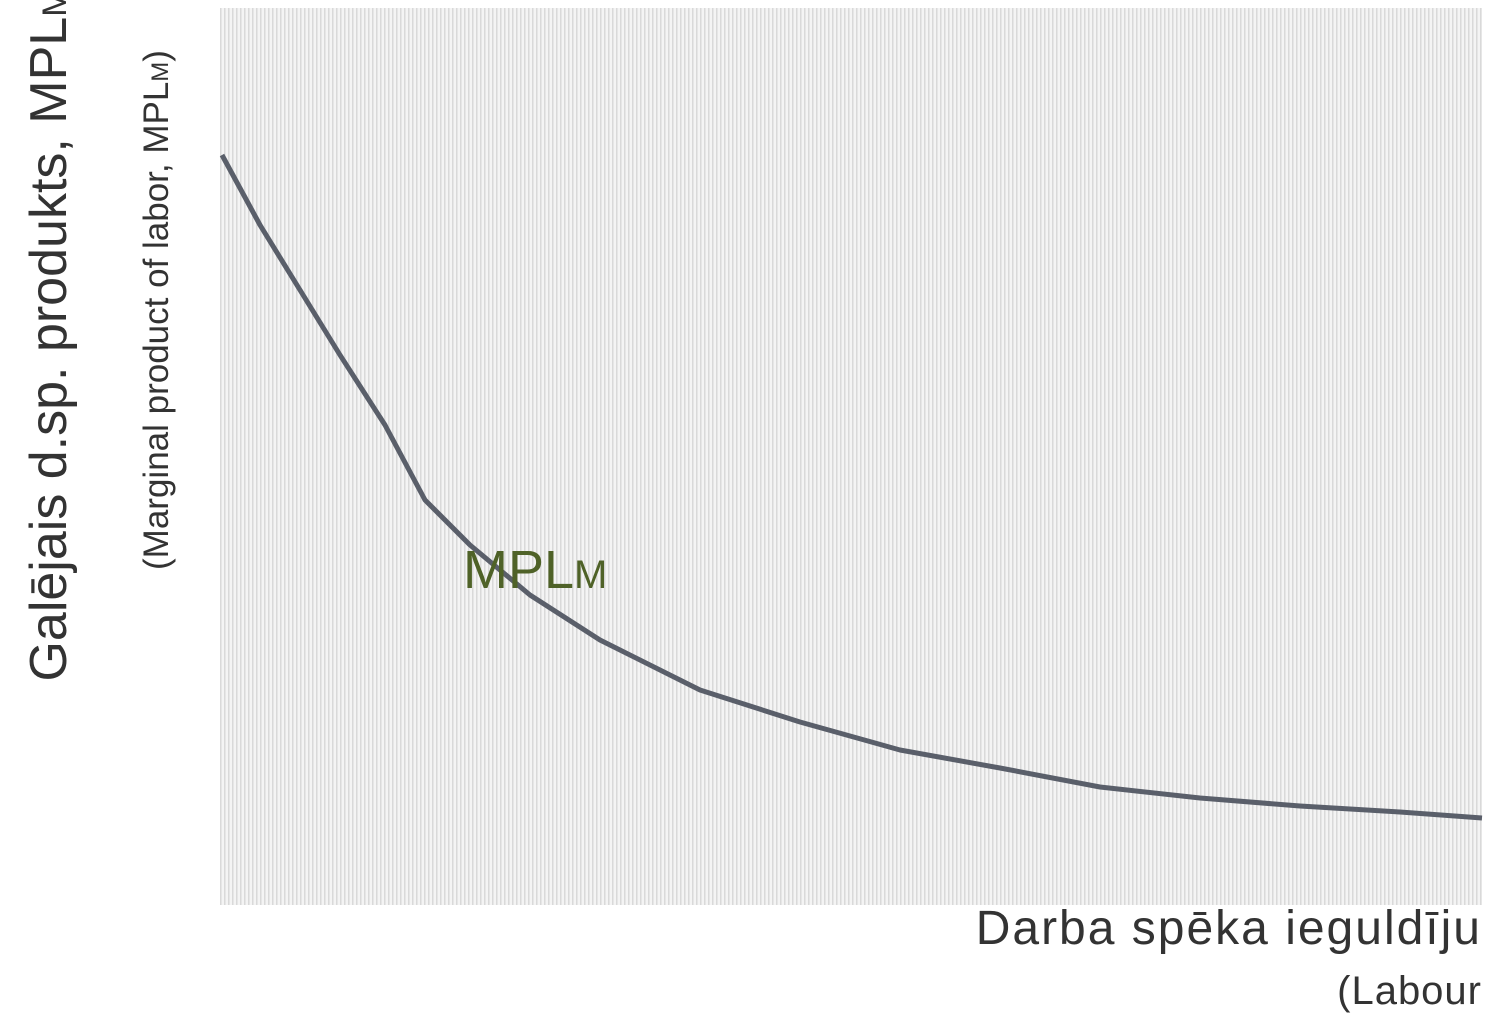 The width and height of the screenshot is (1492, 1016). Describe the element at coordinates (156, 326) in the screenshot. I see `y-axis-subtitle-text: (Marginal product of labor, MPL` at that location.